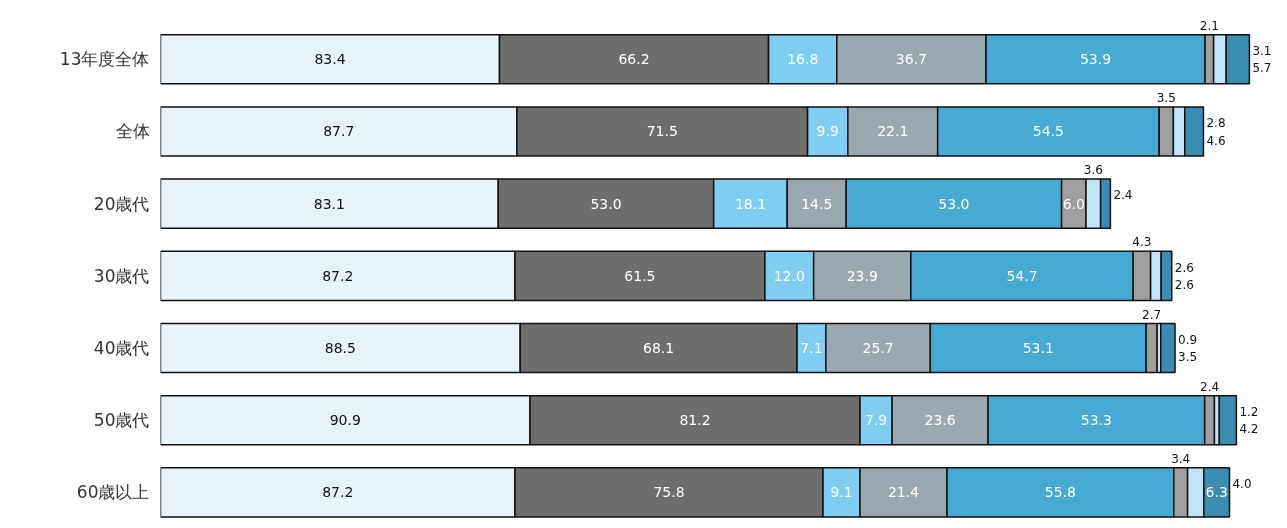  I want to click on data-label: 6.0, so click(1073, 203).